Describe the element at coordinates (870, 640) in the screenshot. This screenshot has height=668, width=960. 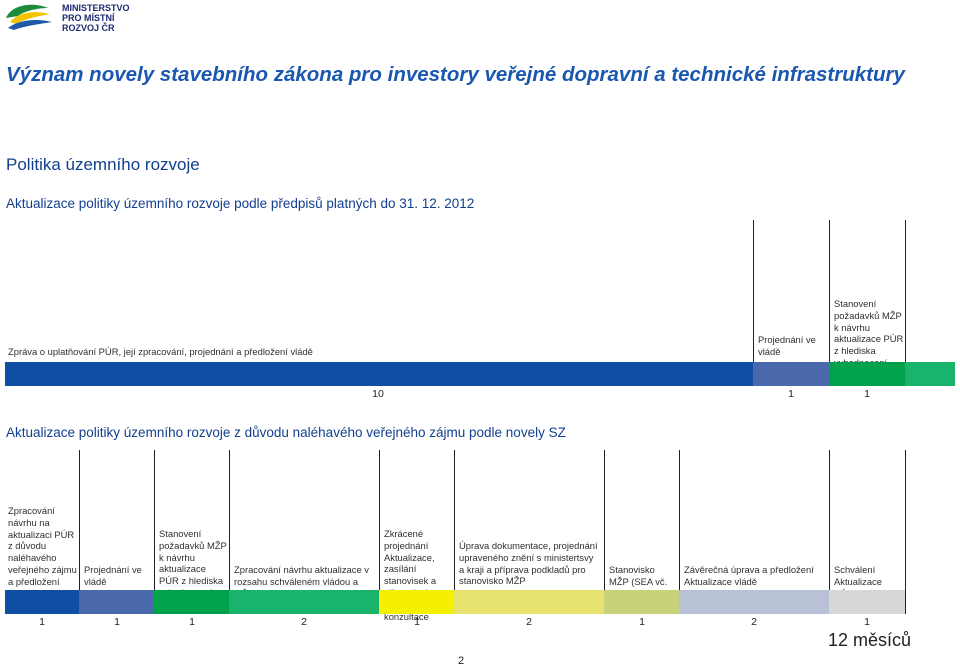
I see `total-duration: 12 měsíců` at that location.